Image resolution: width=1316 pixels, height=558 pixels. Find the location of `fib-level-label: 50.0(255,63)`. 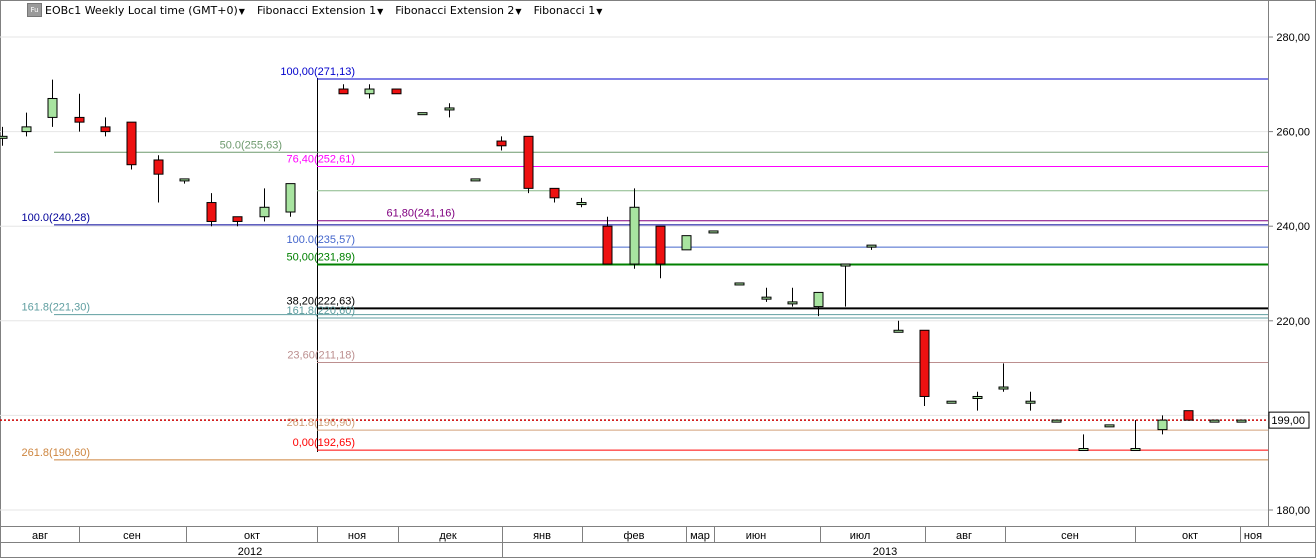

fib-level-label: 50.0(255,63) is located at coordinates (251, 145).